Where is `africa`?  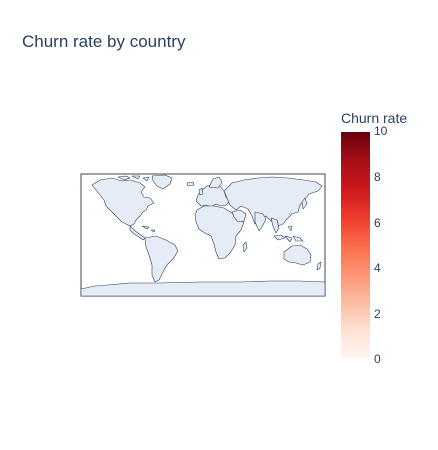 africa is located at coordinates (219, 232).